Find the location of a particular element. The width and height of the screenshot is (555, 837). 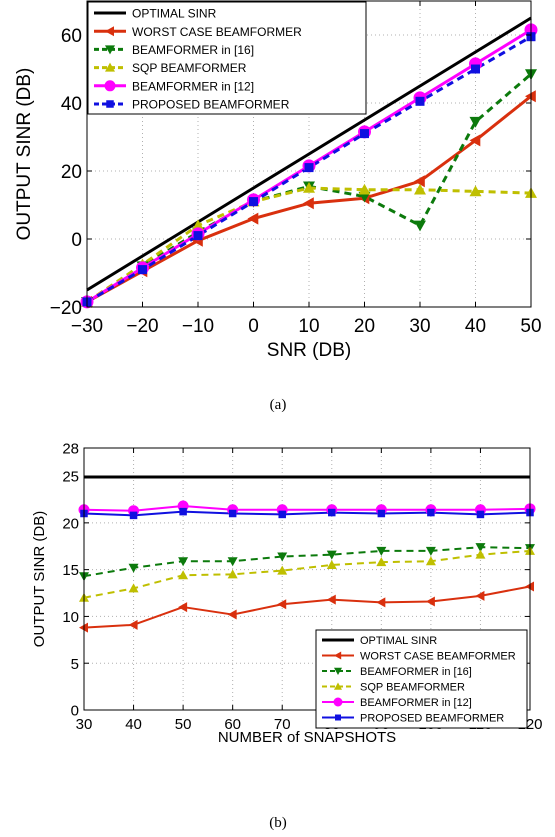

x-axis-label: NUMBER of SNAPSHOTS is located at coordinates (307, 737).